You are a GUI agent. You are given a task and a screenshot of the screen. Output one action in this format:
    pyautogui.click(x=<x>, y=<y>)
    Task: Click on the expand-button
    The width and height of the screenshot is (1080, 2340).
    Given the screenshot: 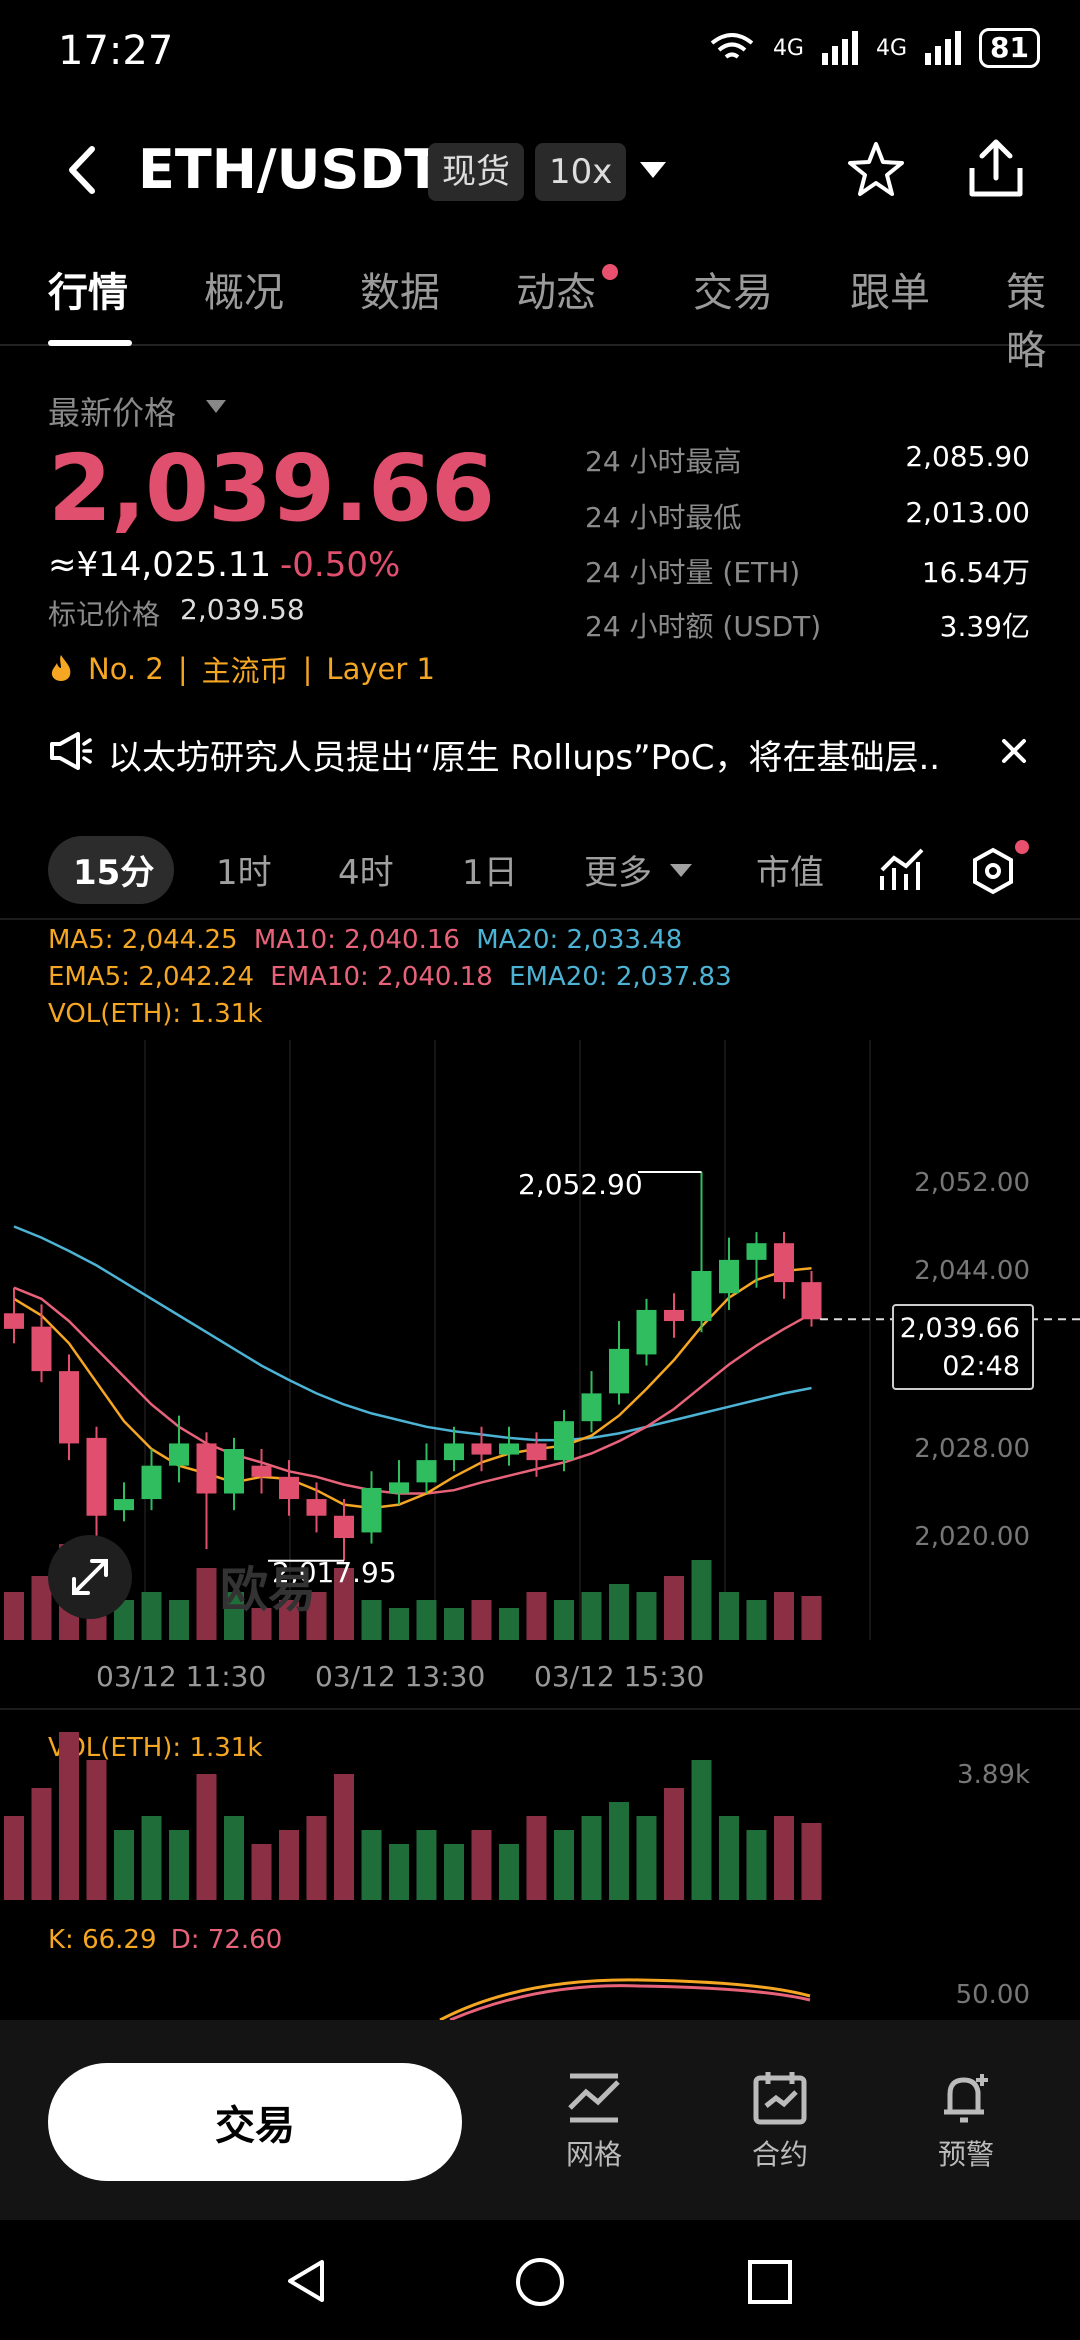 What is the action you would take?
    pyautogui.click(x=90, y=1577)
    